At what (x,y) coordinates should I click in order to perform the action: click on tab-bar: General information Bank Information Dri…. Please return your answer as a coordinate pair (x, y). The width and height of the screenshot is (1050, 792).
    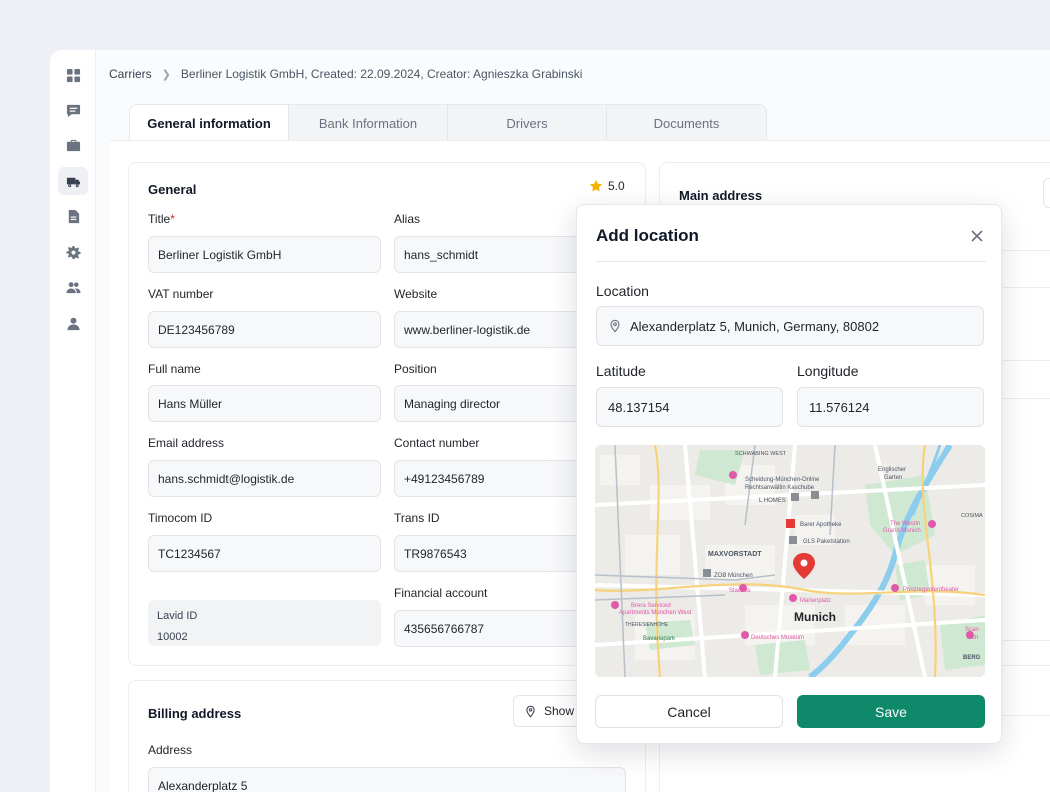
    Looking at the image, I should click on (448, 122).